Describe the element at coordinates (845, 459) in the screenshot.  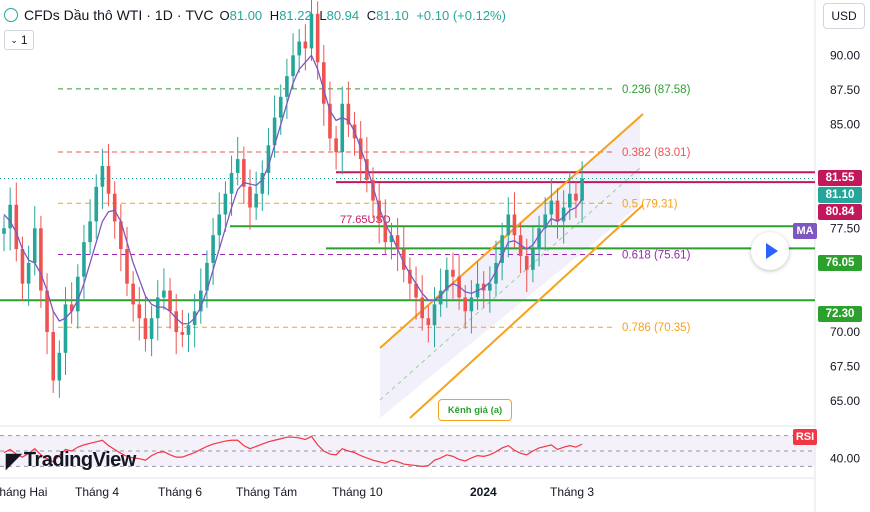
I see `rsi-tick-label: 40.00` at that location.